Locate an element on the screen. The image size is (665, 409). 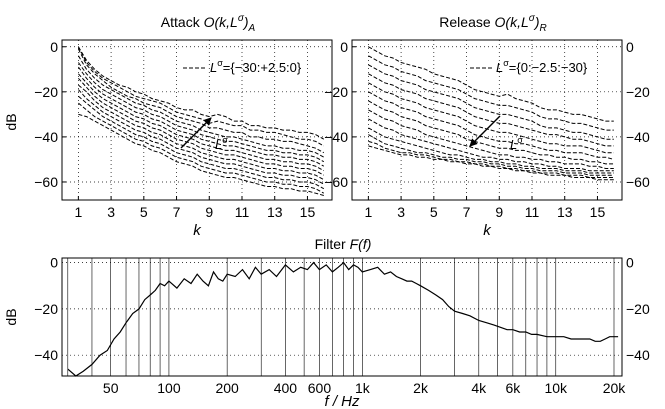
filter-xlabel: f / Hz is located at coordinates (342, 401).